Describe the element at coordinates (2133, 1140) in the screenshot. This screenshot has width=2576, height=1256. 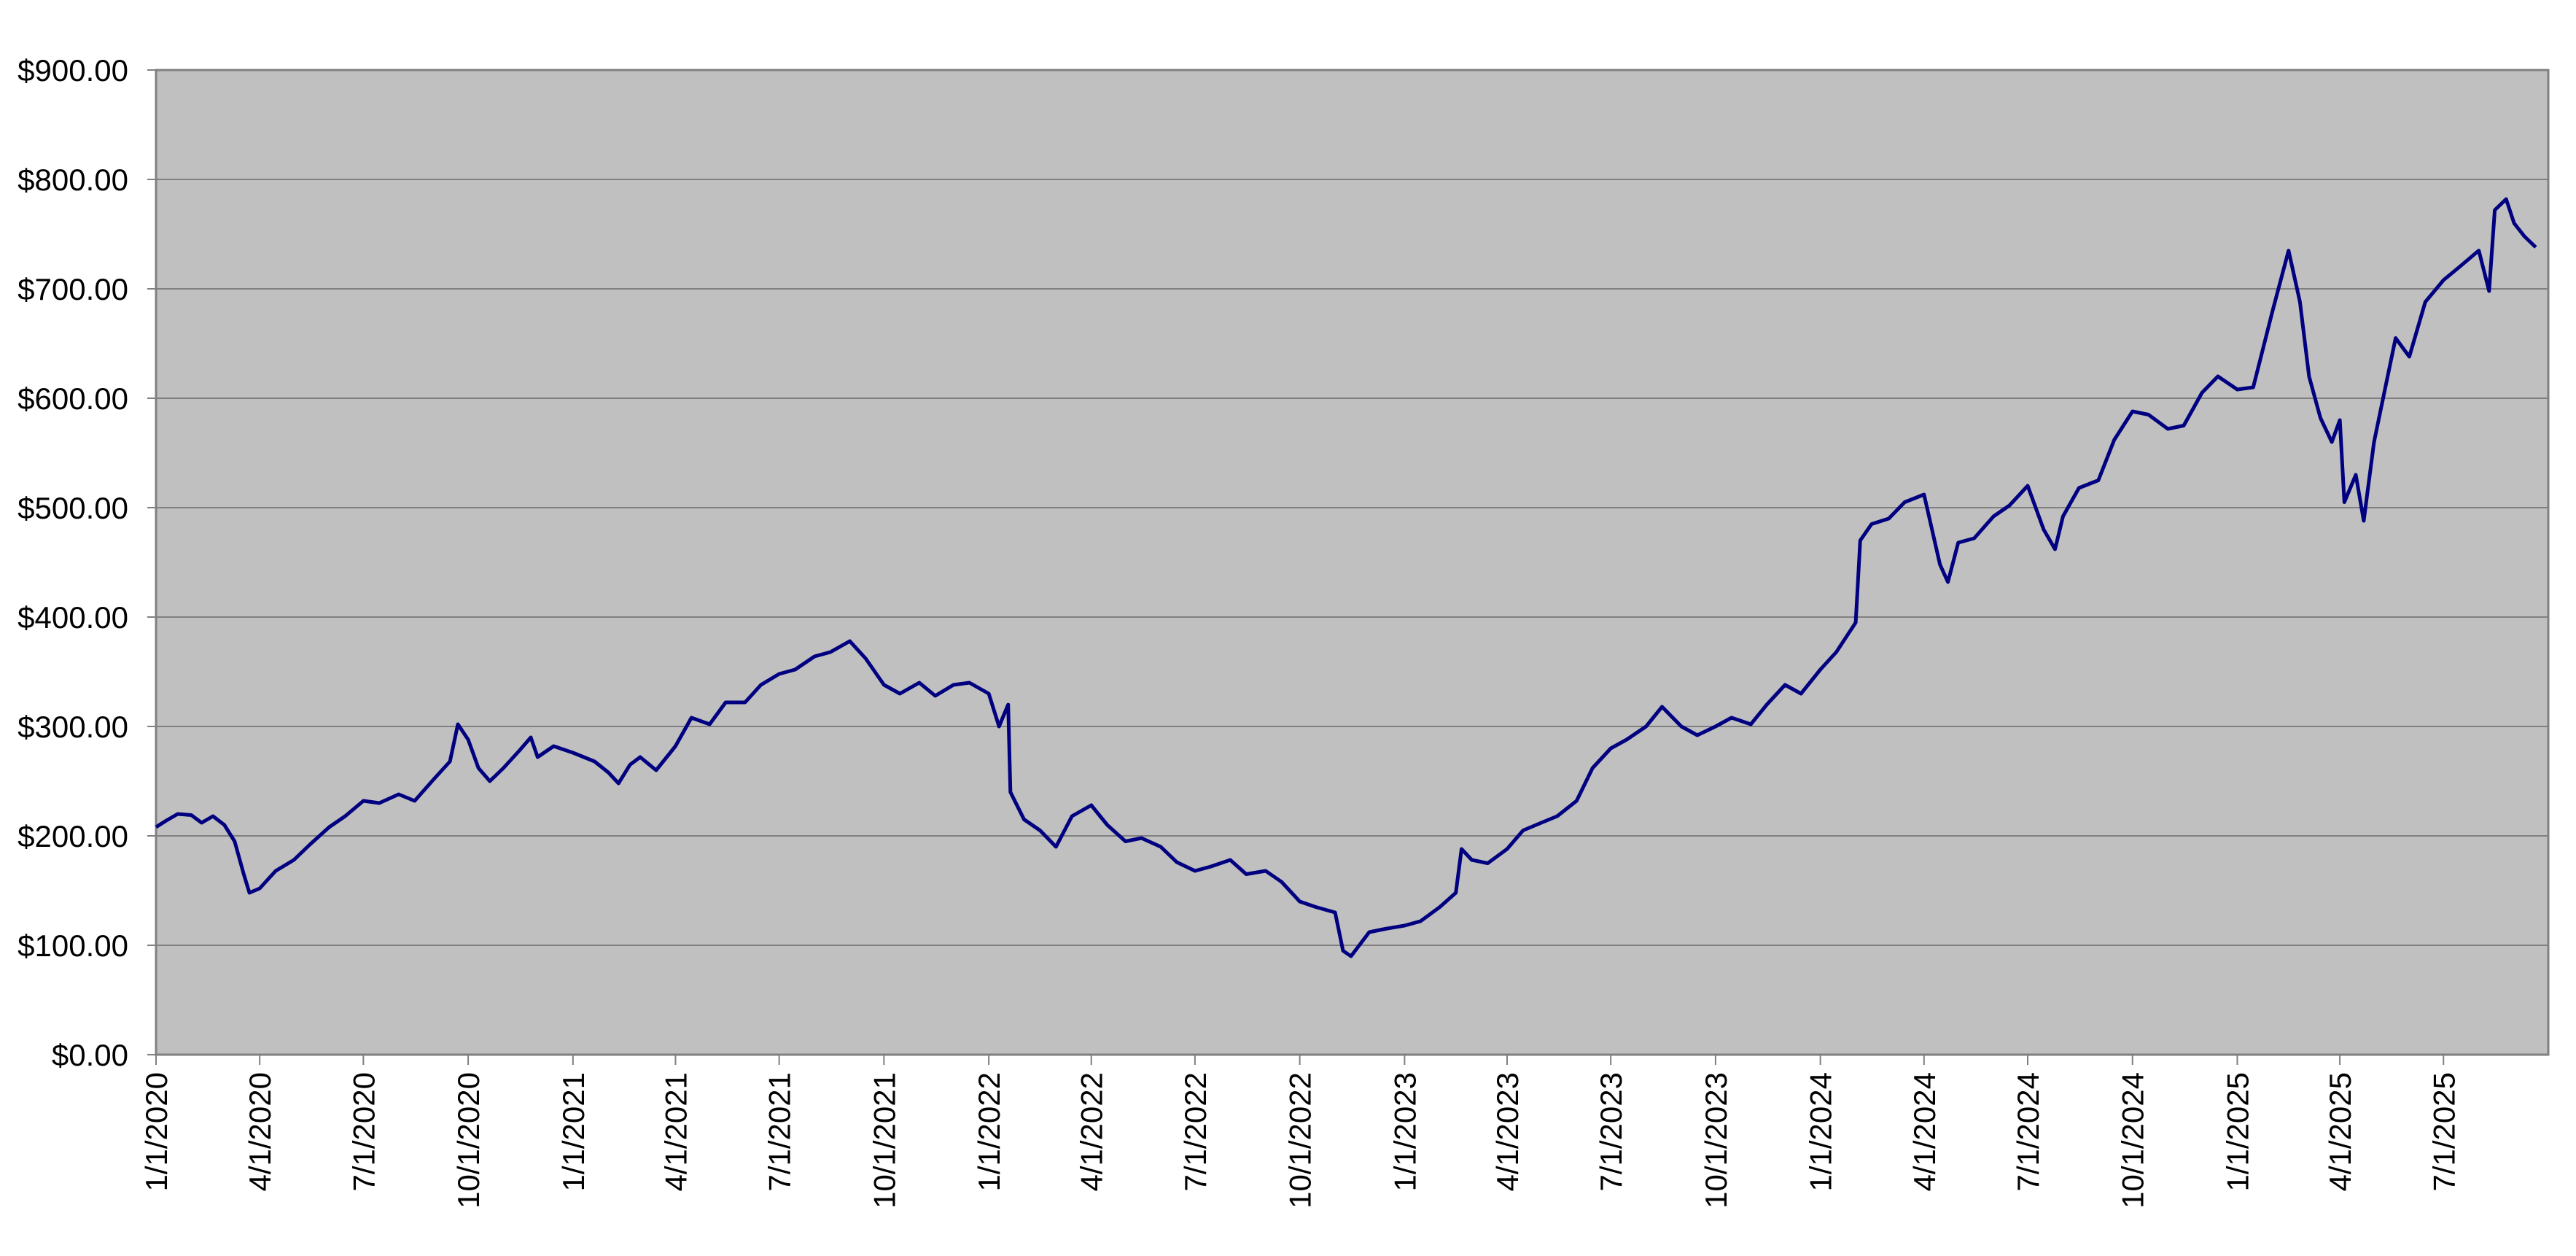
I see `x-tick-label-19: 10/1/2024` at that location.